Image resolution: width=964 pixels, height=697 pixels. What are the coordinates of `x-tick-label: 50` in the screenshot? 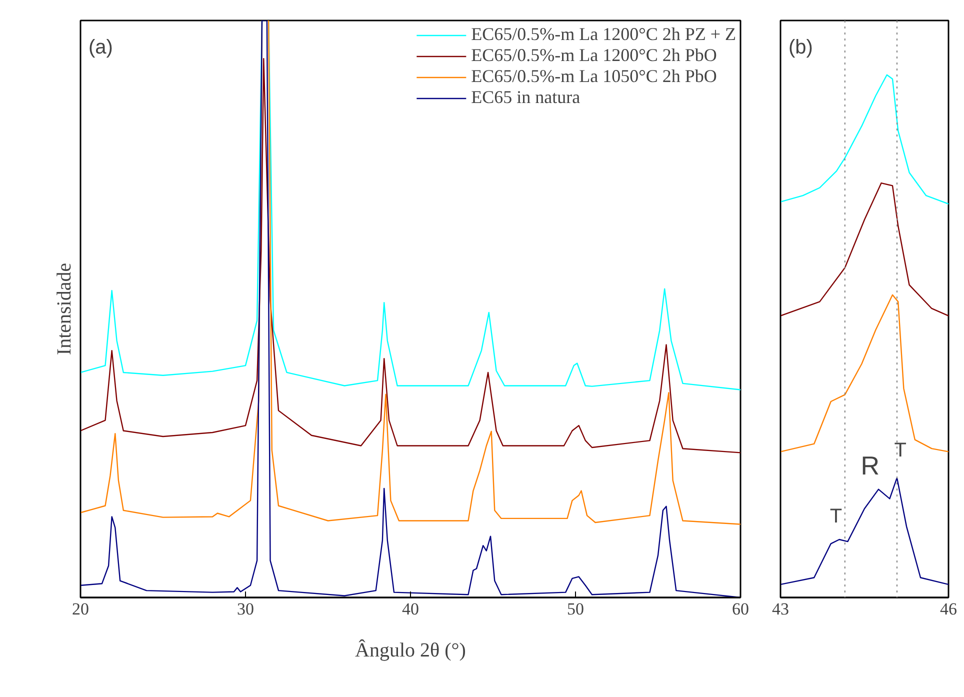 It's located at (575, 609).